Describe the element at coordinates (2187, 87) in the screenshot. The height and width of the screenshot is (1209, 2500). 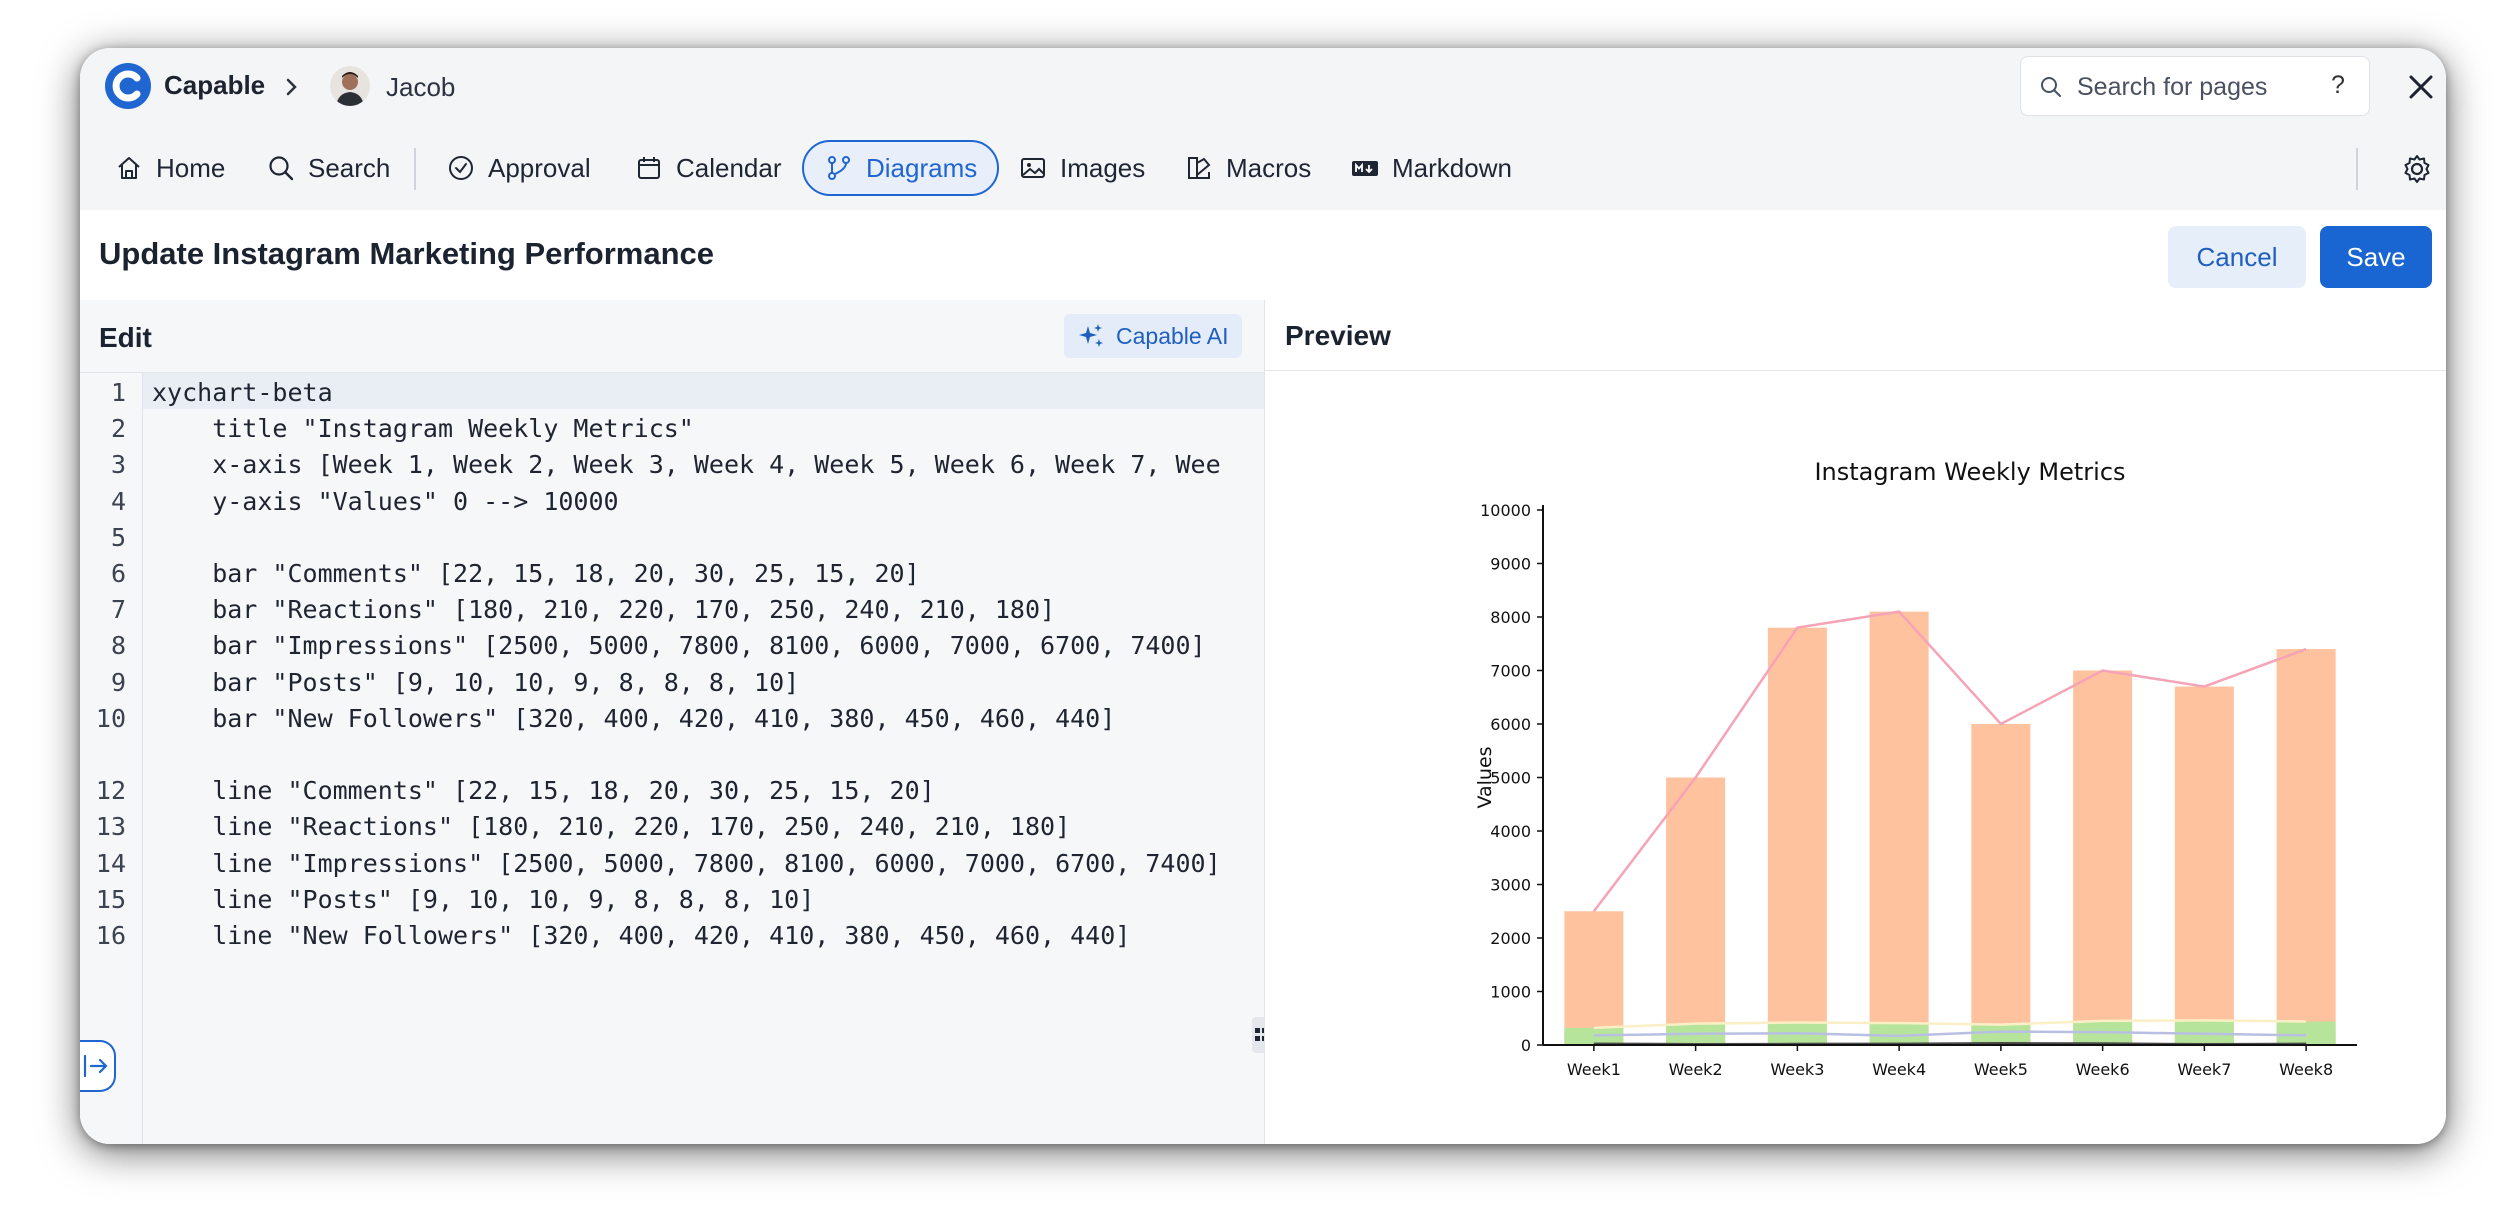
I see `search-input` at that location.